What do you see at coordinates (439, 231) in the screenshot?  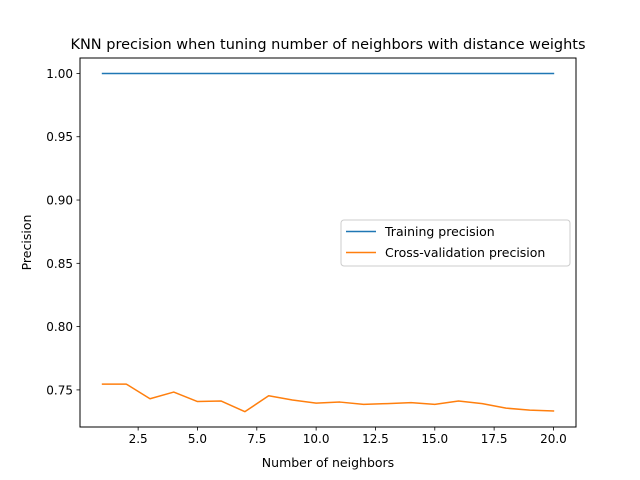 I see `legend-label-training: Training precision` at bounding box center [439, 231].